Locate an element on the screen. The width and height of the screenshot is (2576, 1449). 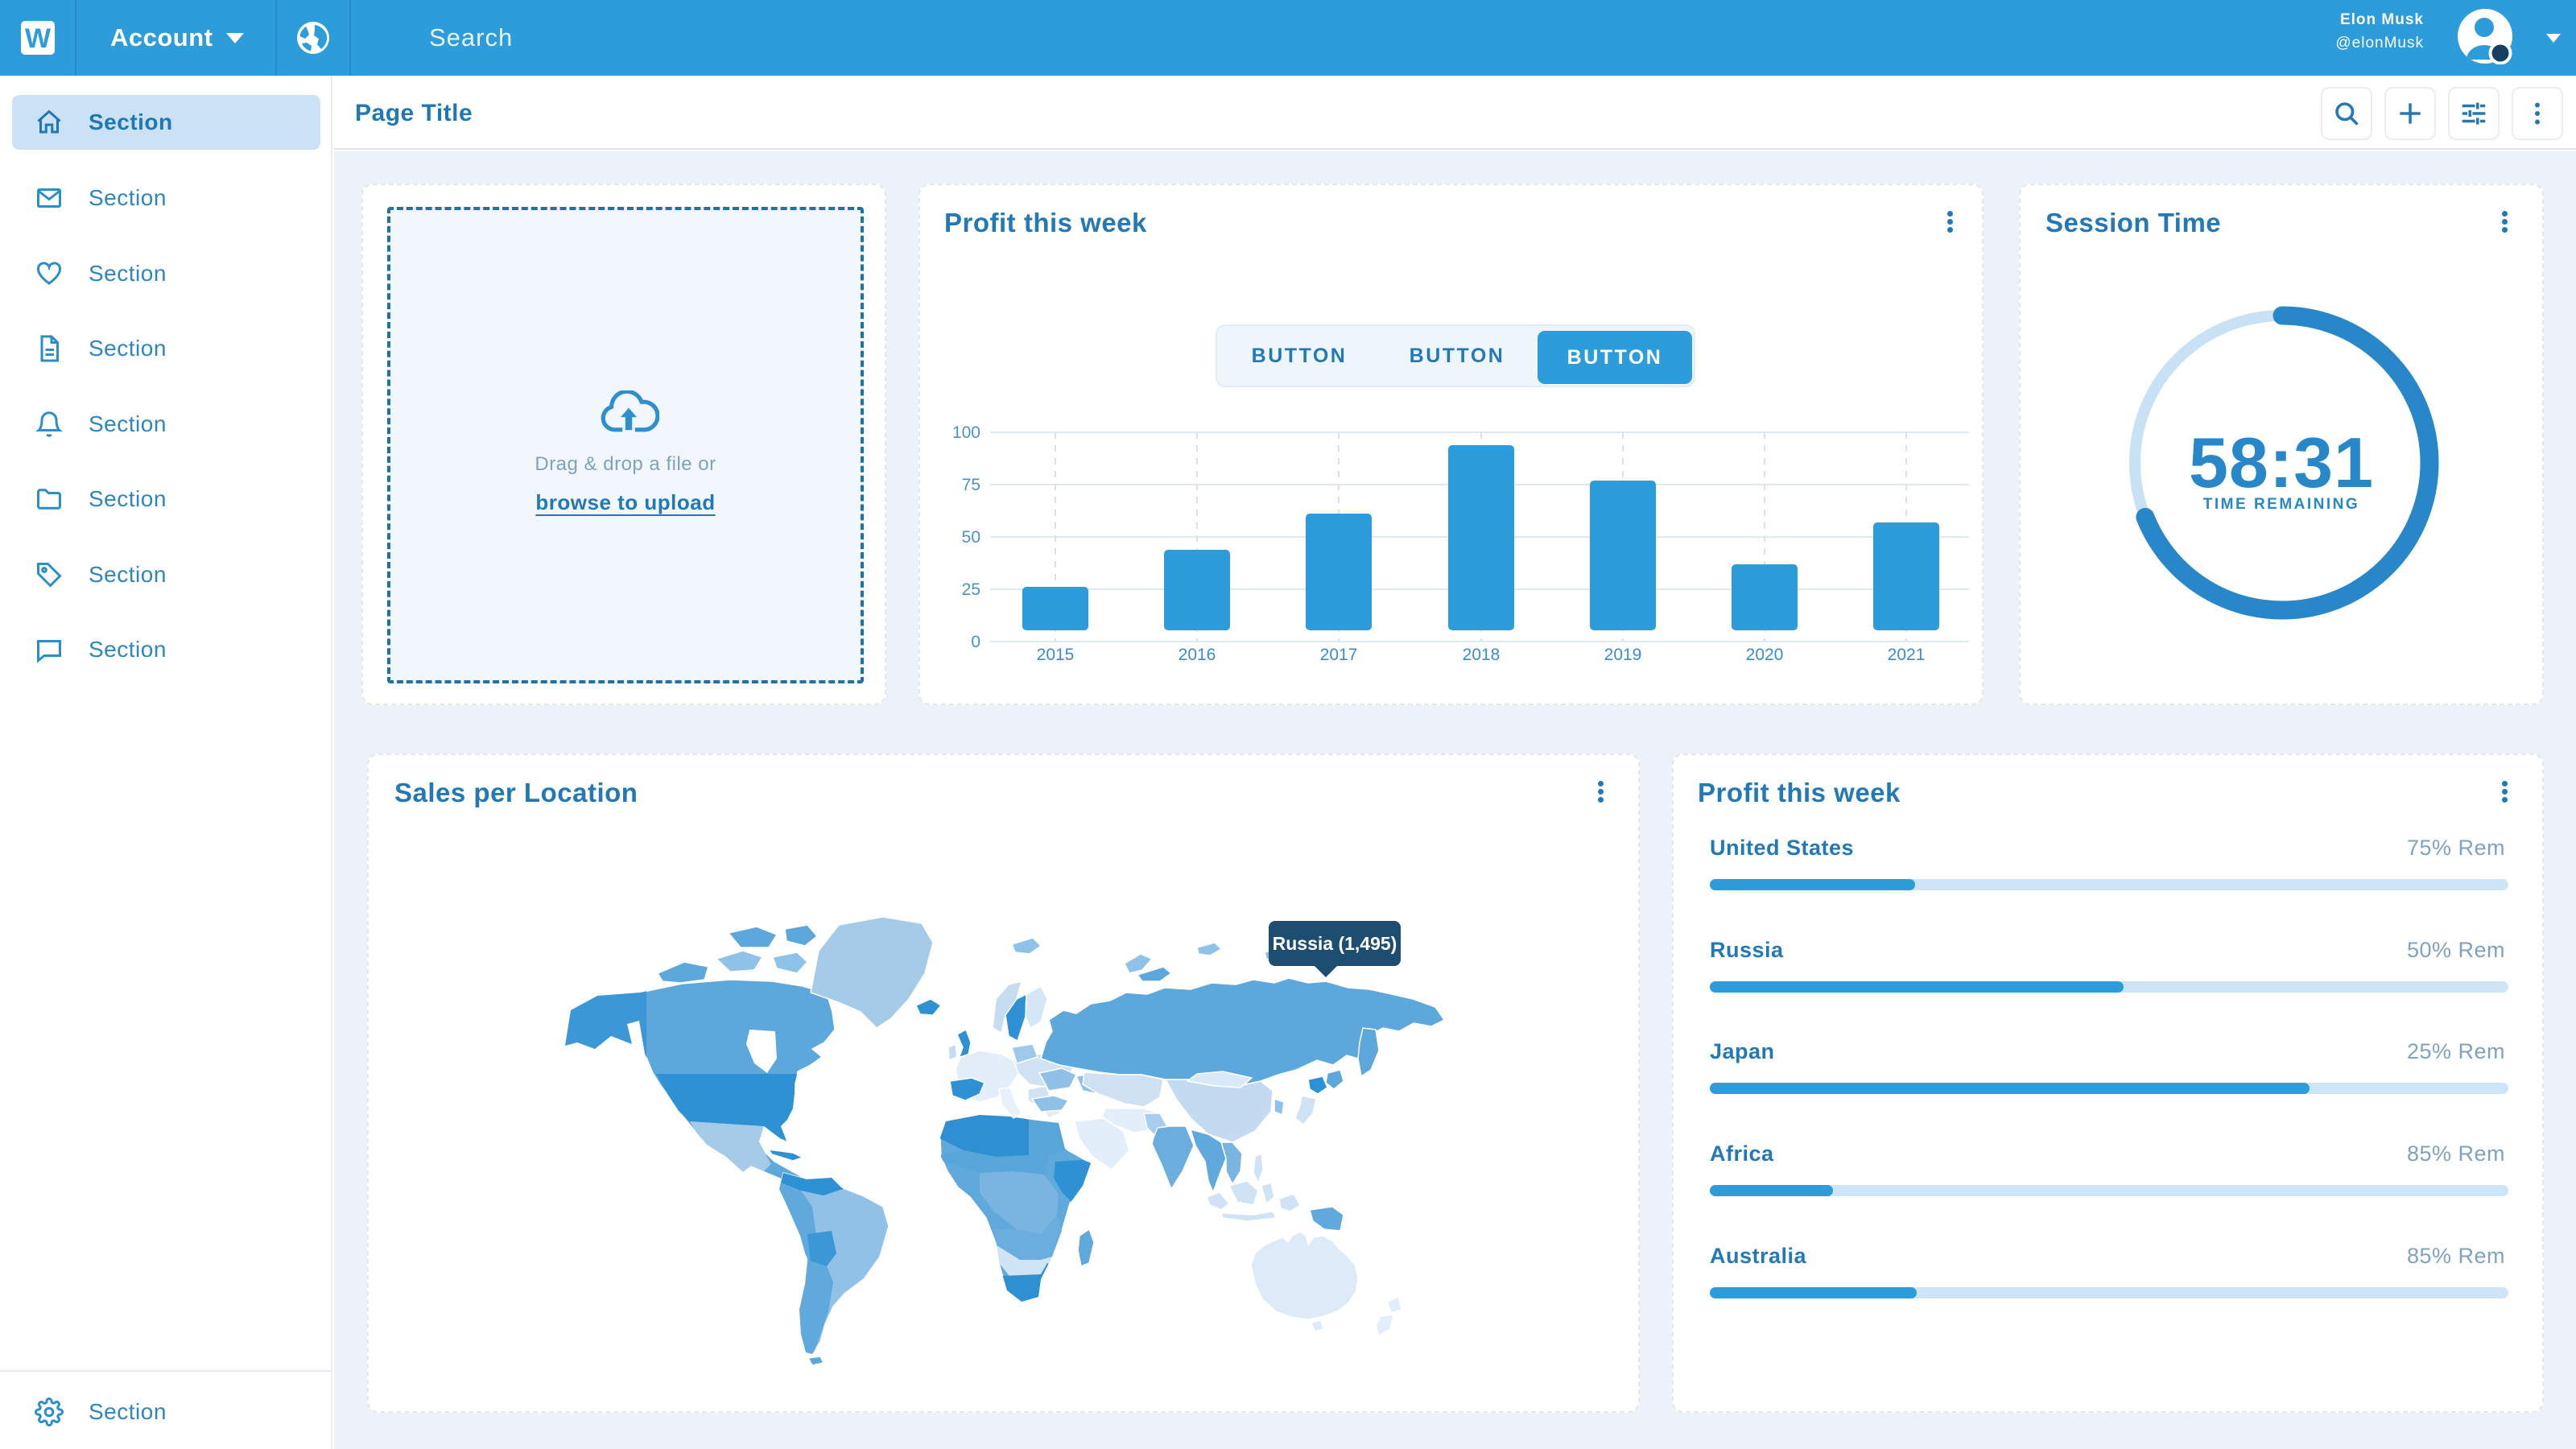
svg-text: 25 is located at coordinates (971, 589).